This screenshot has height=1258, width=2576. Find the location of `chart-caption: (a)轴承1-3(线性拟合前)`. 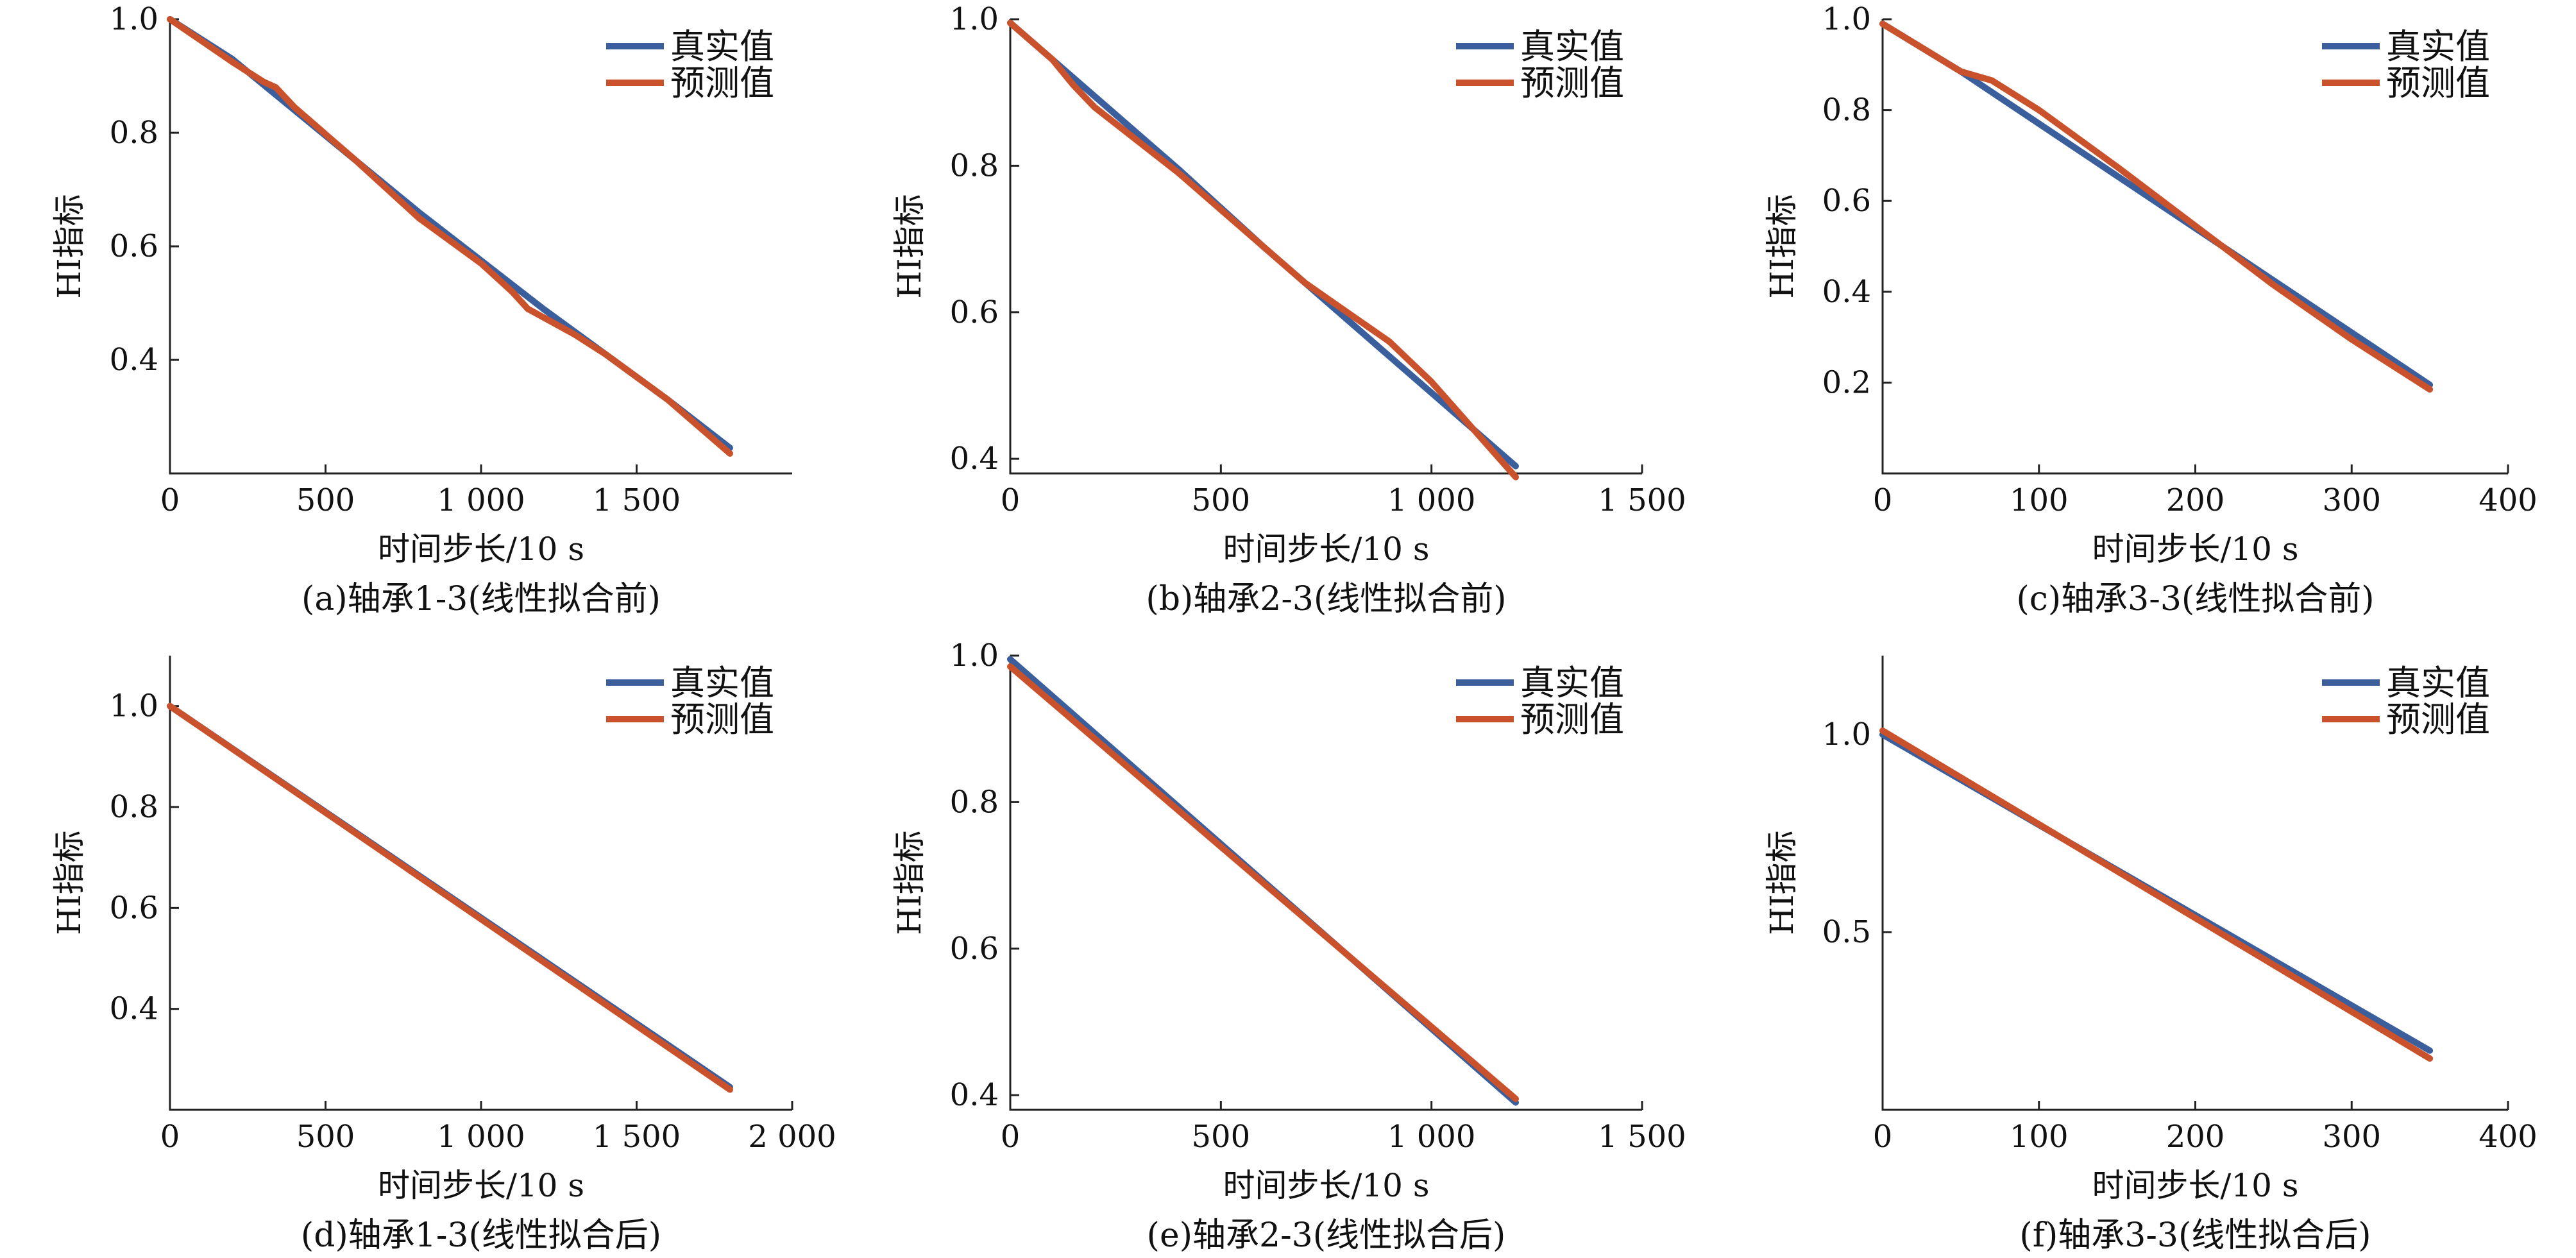

chart-caption: (a)轴承1-3(线性拟合前) is located at coordinates (481, 599).